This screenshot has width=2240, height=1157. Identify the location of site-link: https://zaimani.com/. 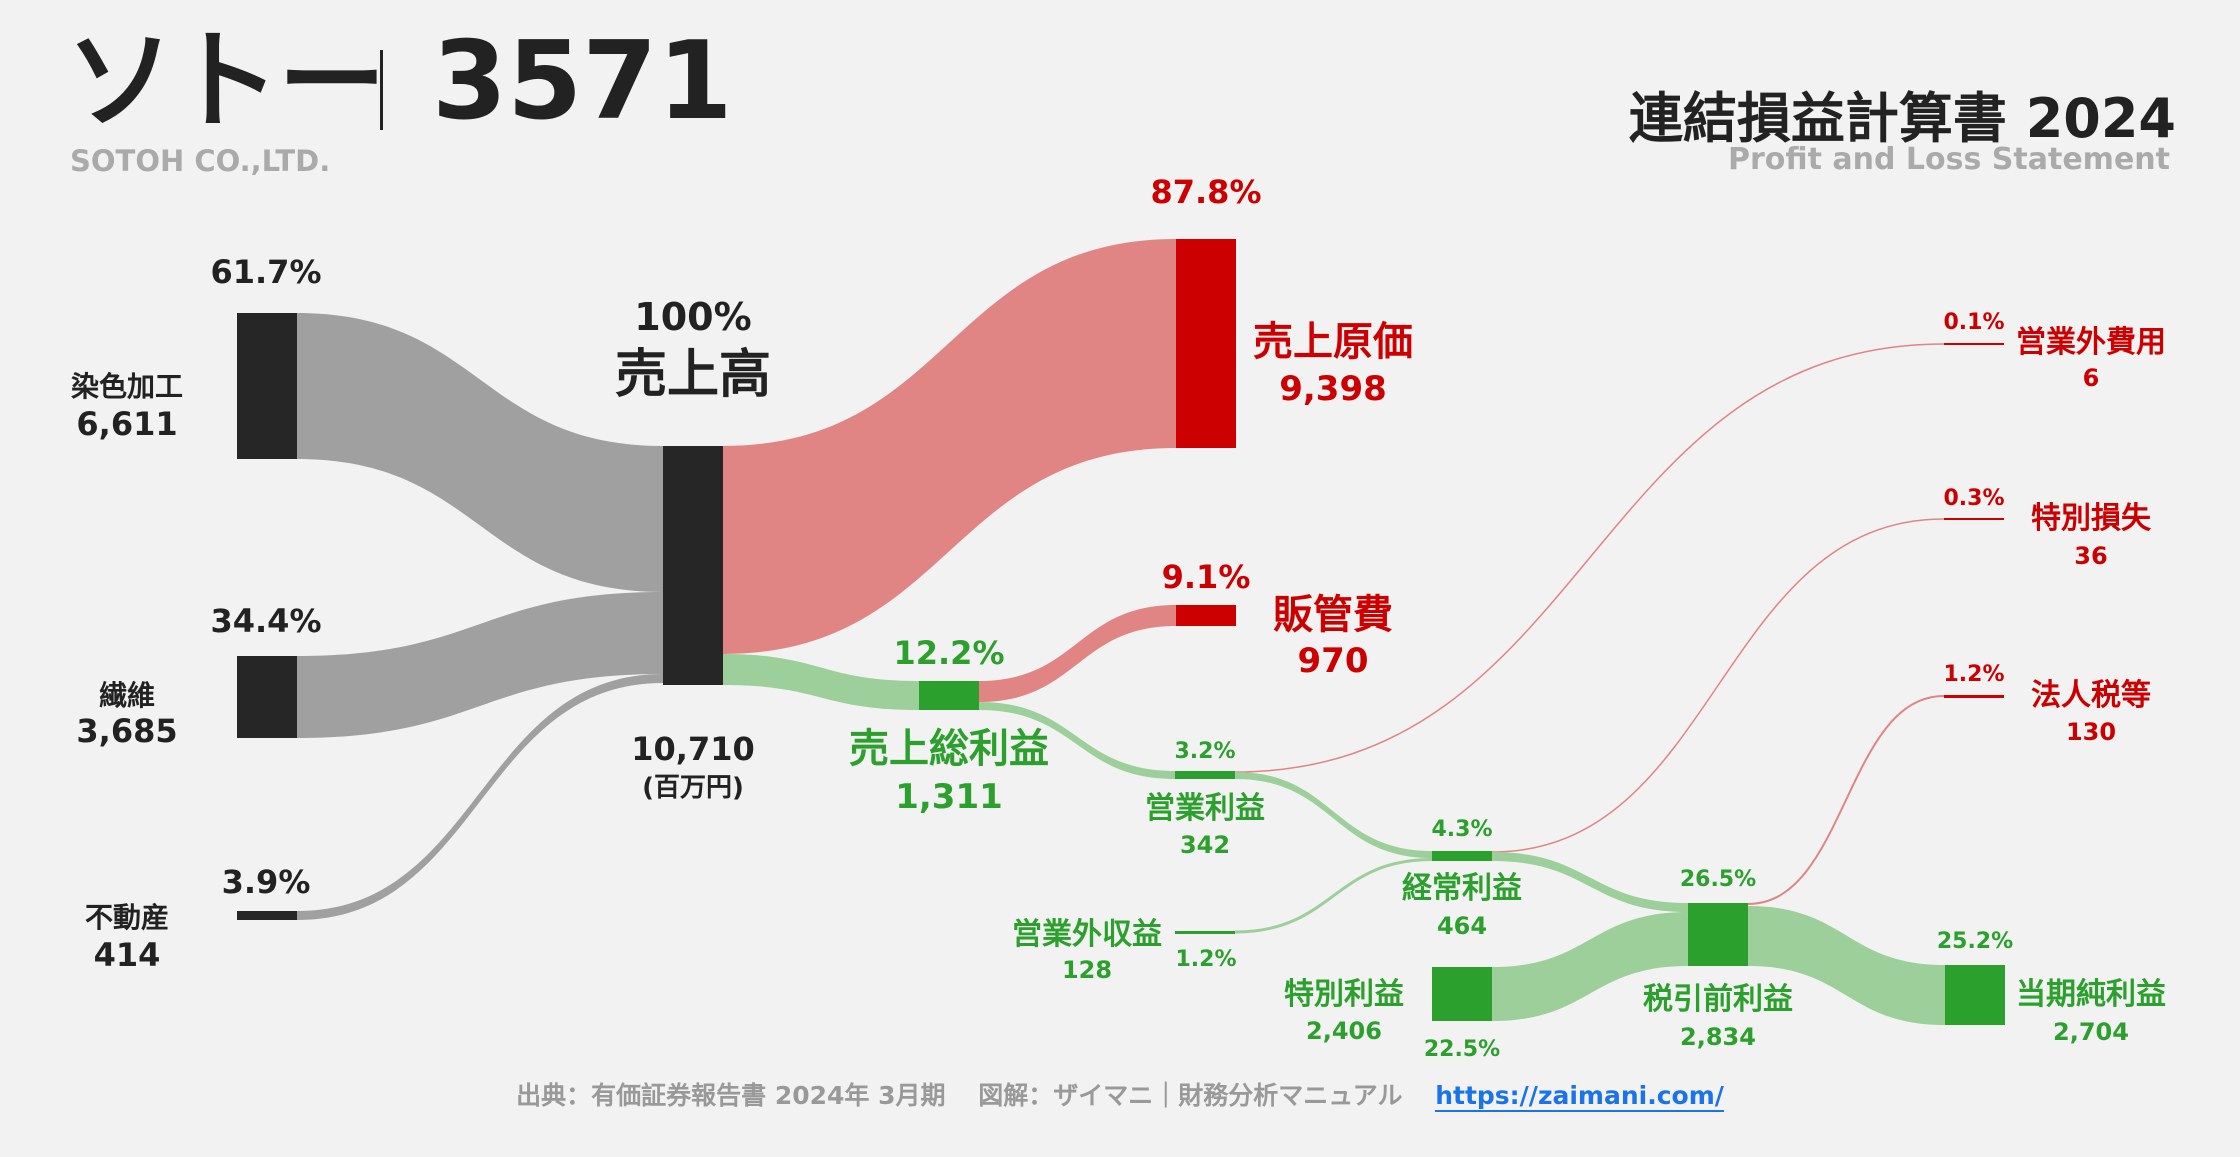
(1579, 1096).